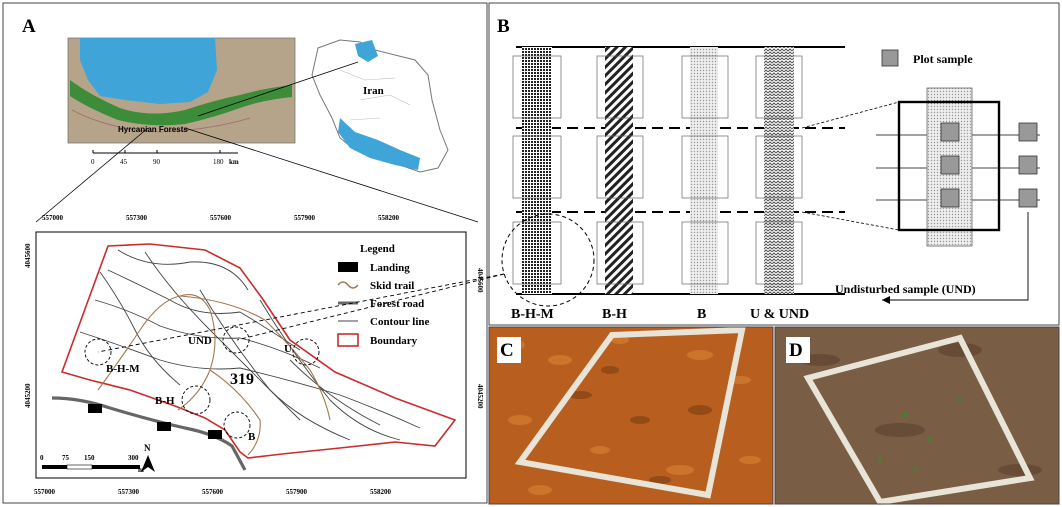 This screenshot has height=507, width=1062. Describe the element at coordinates (221, 218) in the screenshot. I see `x-tick-top: 557600` at that location.